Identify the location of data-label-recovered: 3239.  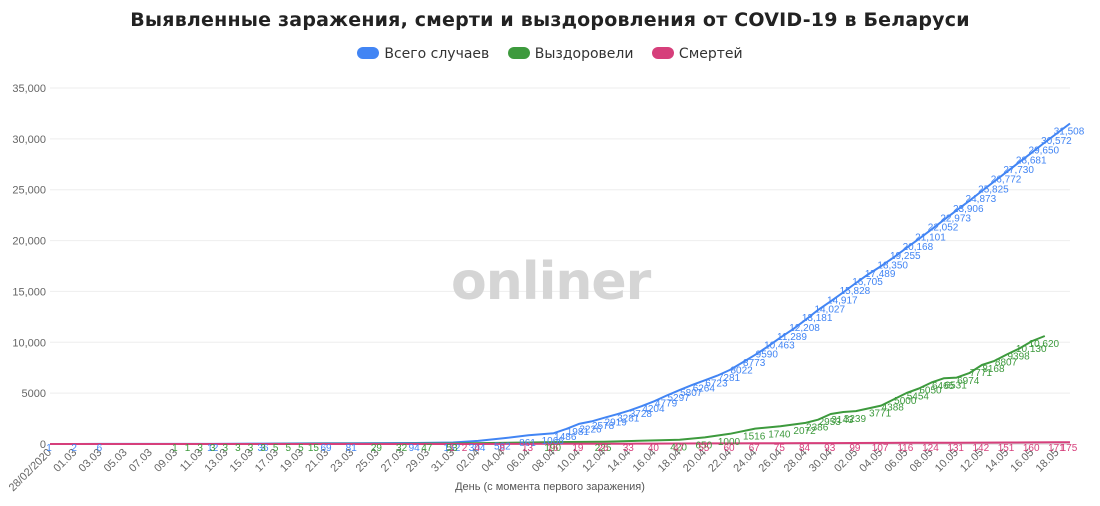
(855, 419).